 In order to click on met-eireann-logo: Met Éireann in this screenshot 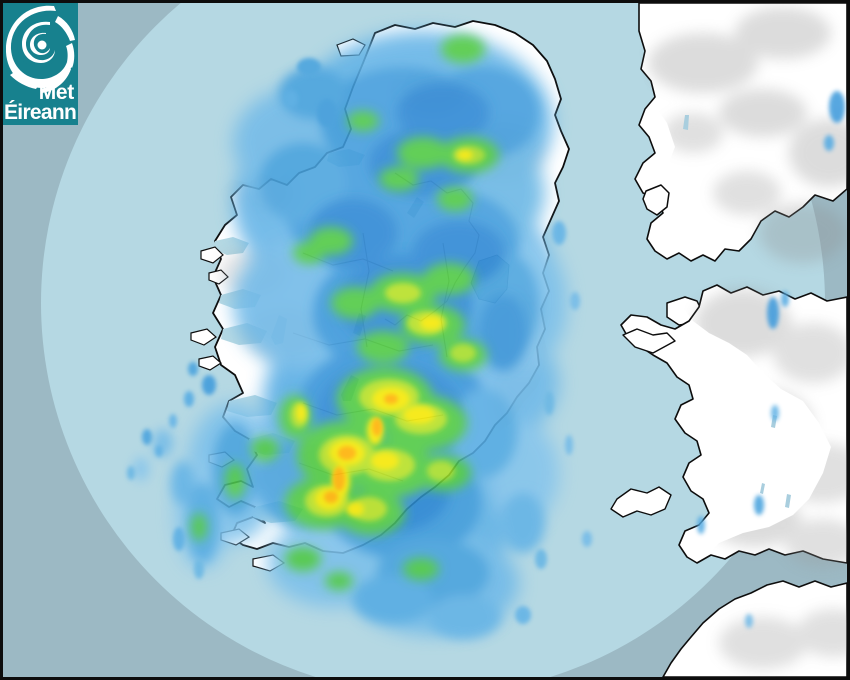, I will do `click(40, 64)`.